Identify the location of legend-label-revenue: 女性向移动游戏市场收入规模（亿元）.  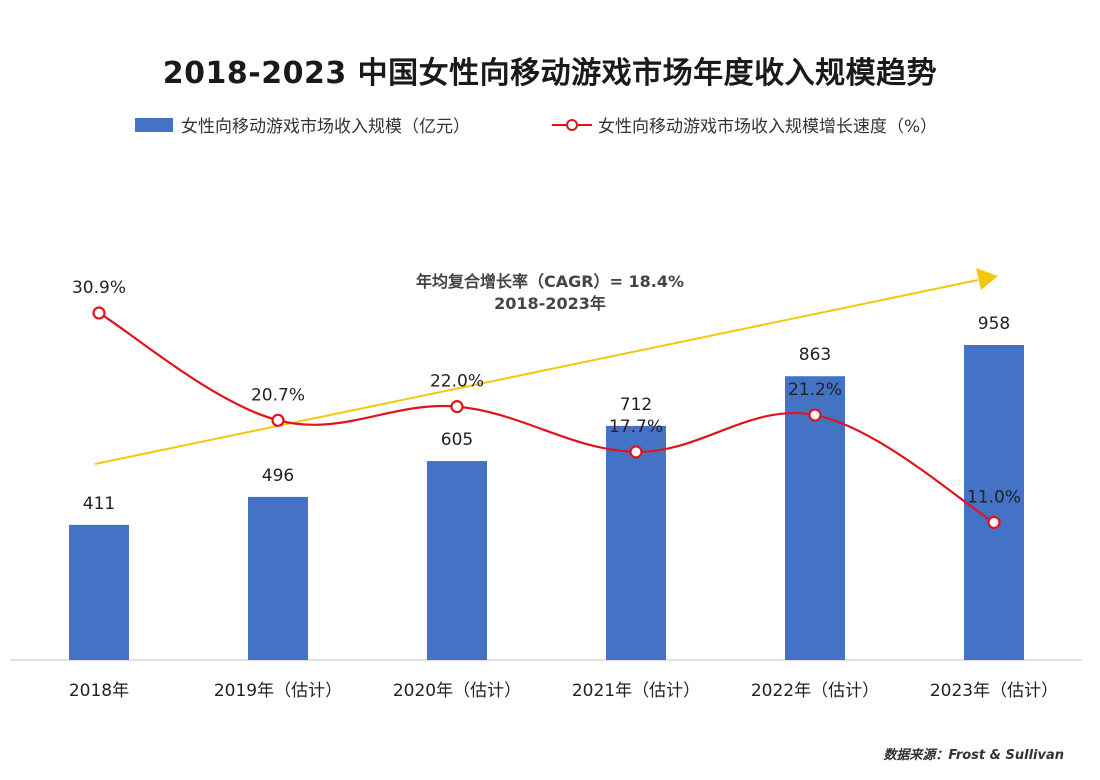
(325, 127).